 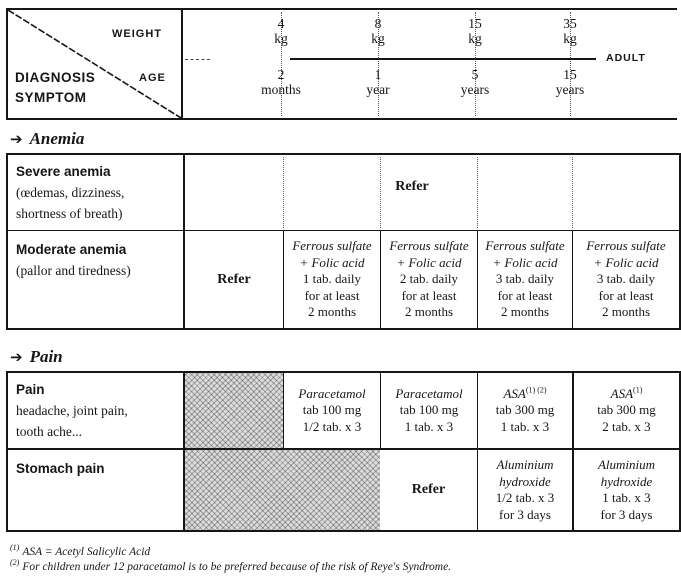 I want to click on severe-anemia-refer-cell: Refer, so click(x=432, y=192).